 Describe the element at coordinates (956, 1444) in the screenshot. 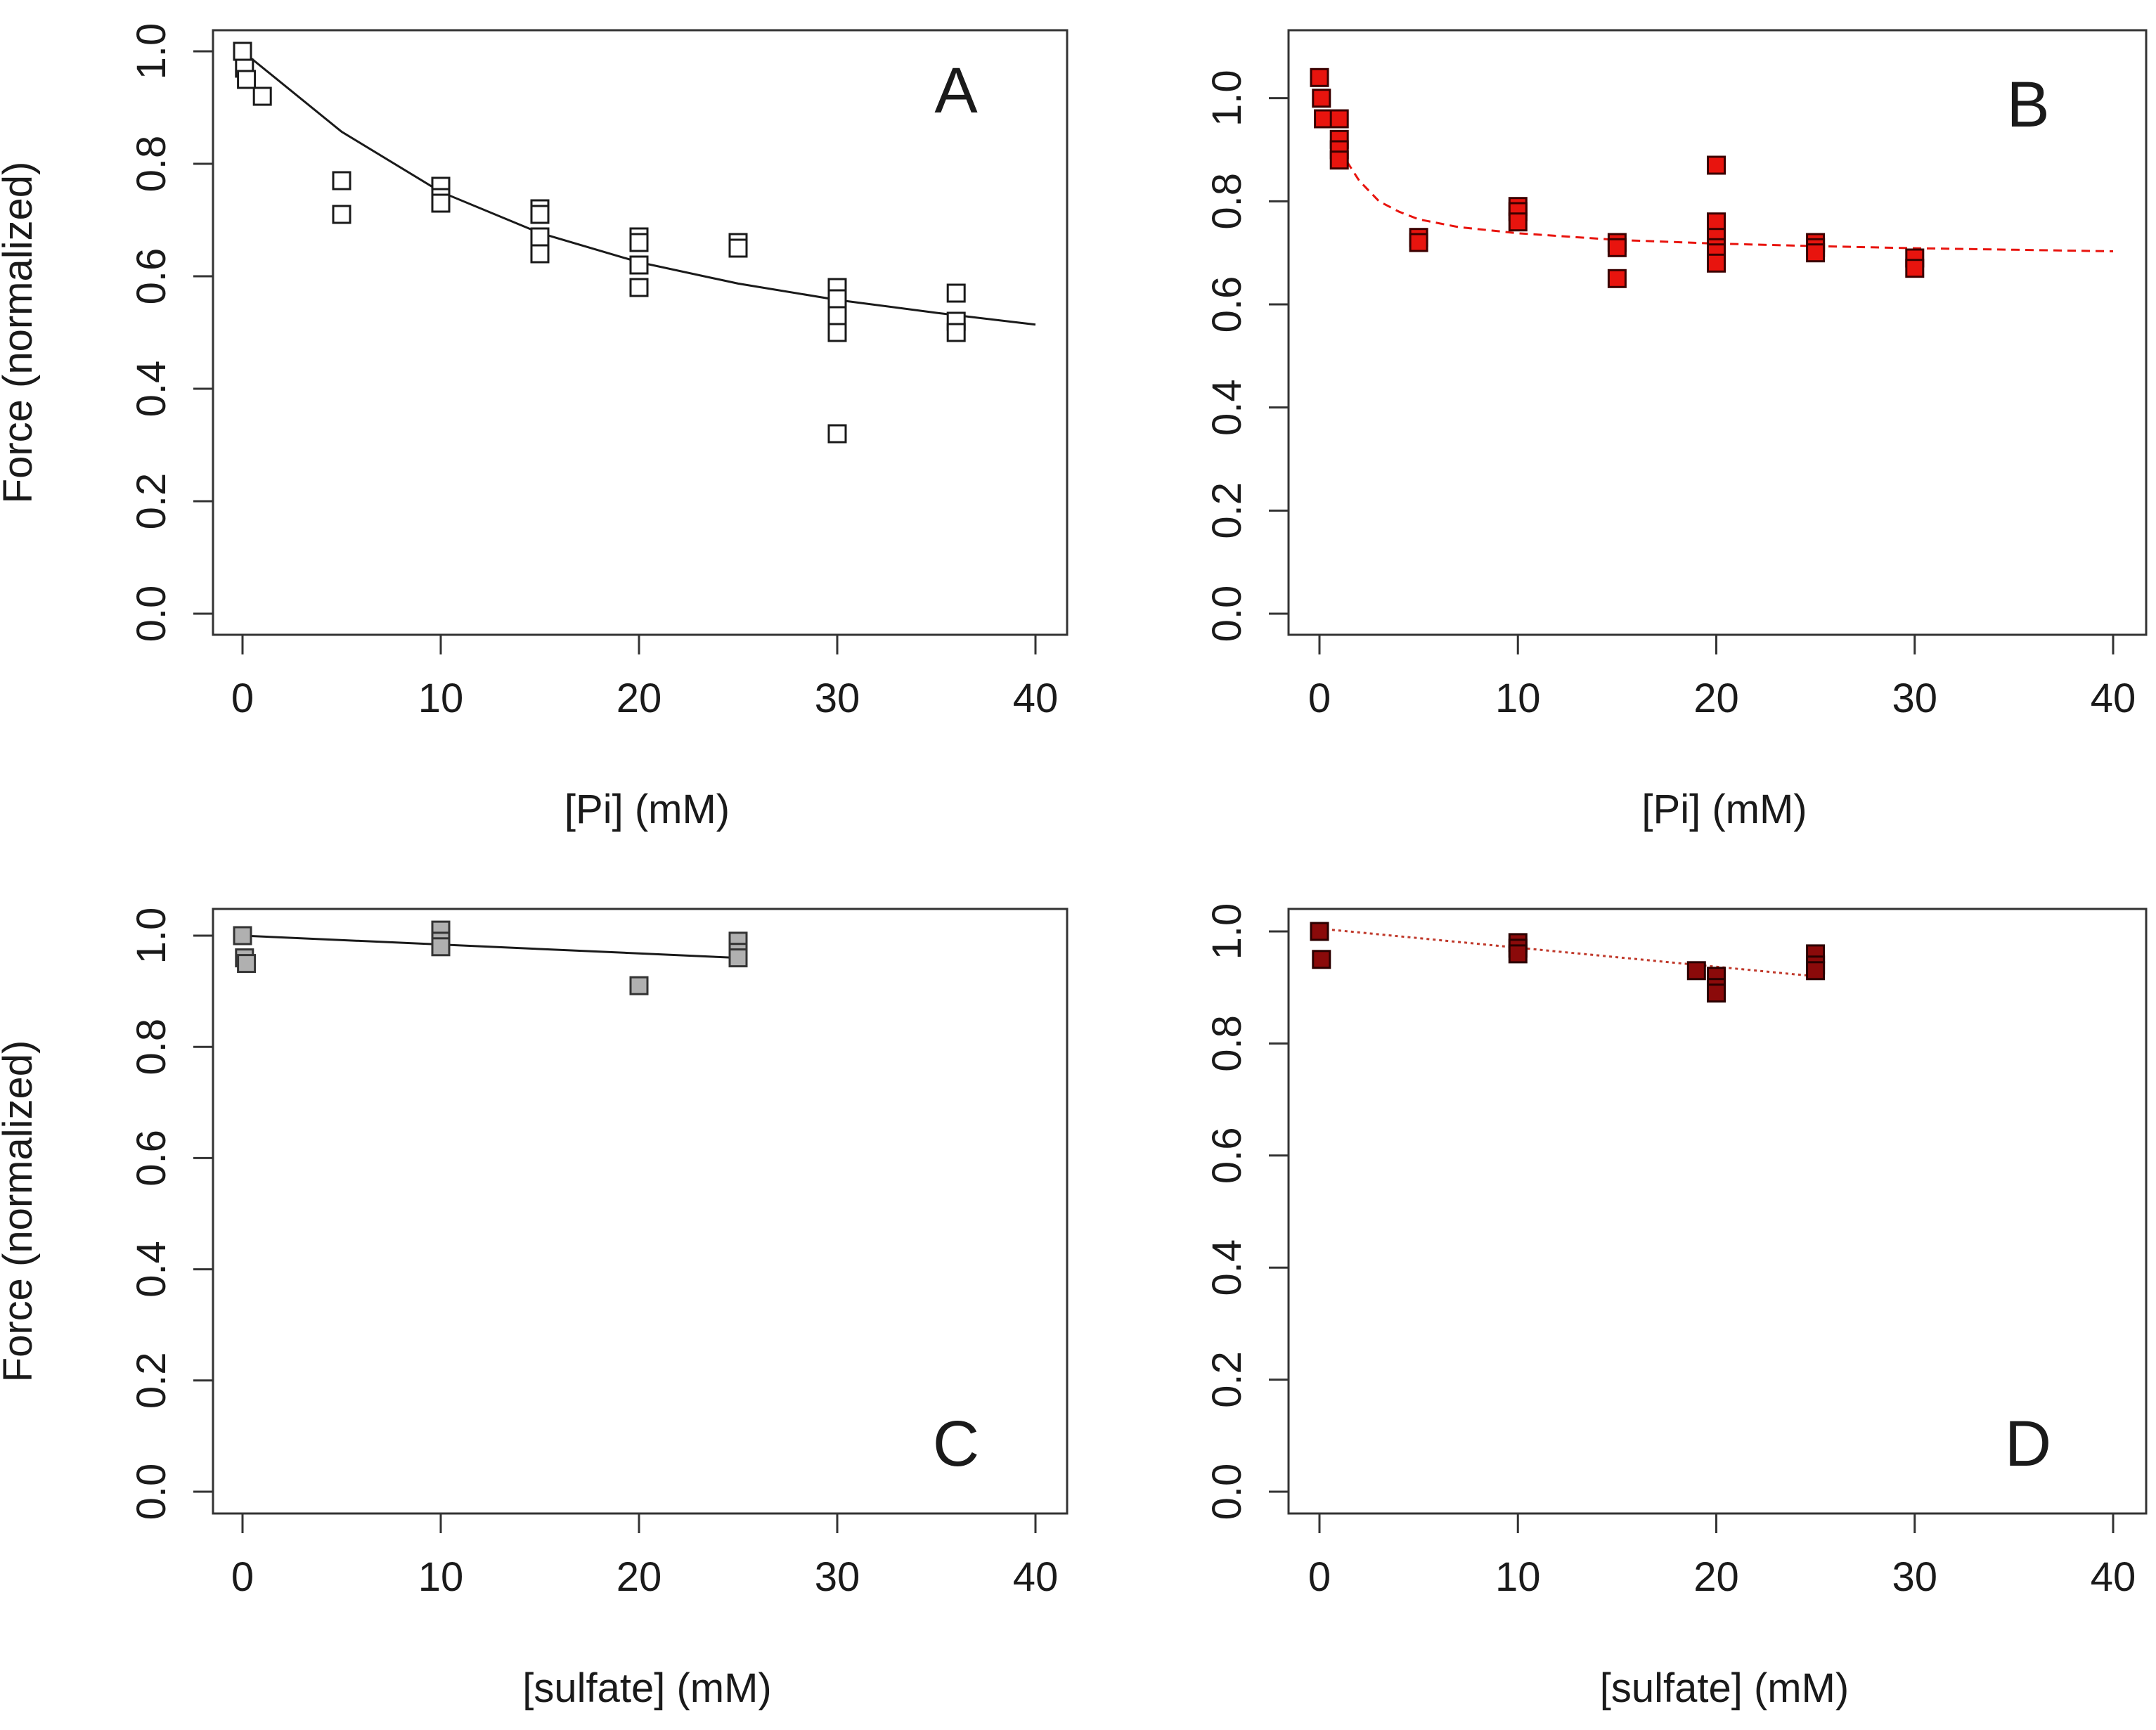

I see `panel-letter: C` at that location.